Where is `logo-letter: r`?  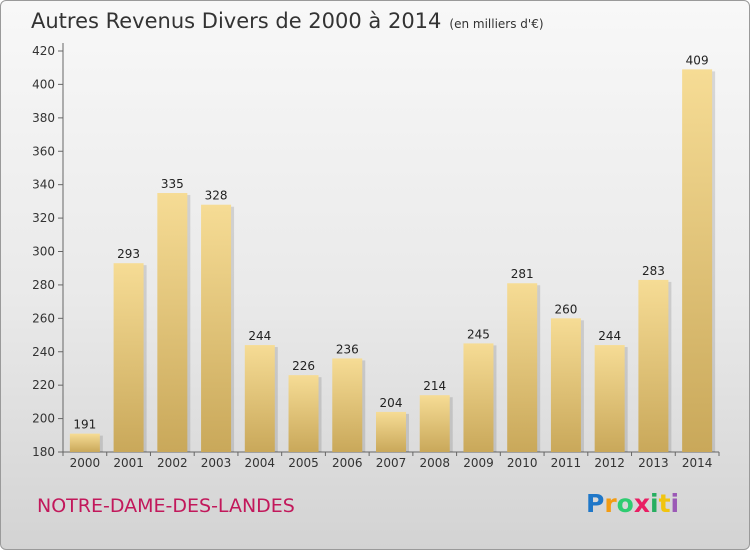
logo-letter: r is located at coordinates (610, 503).